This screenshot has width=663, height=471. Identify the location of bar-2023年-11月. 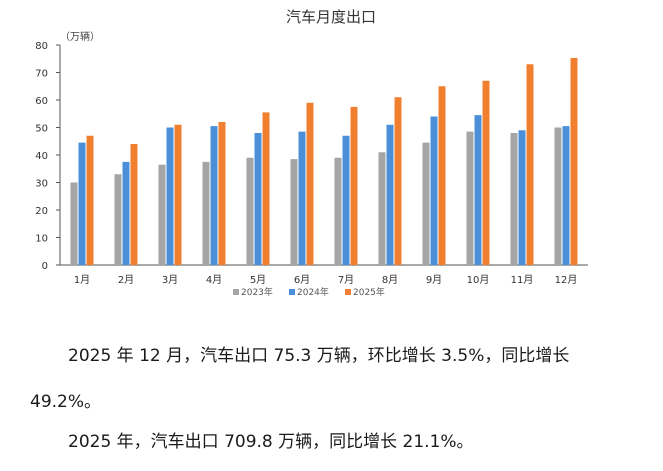
(514, 199).